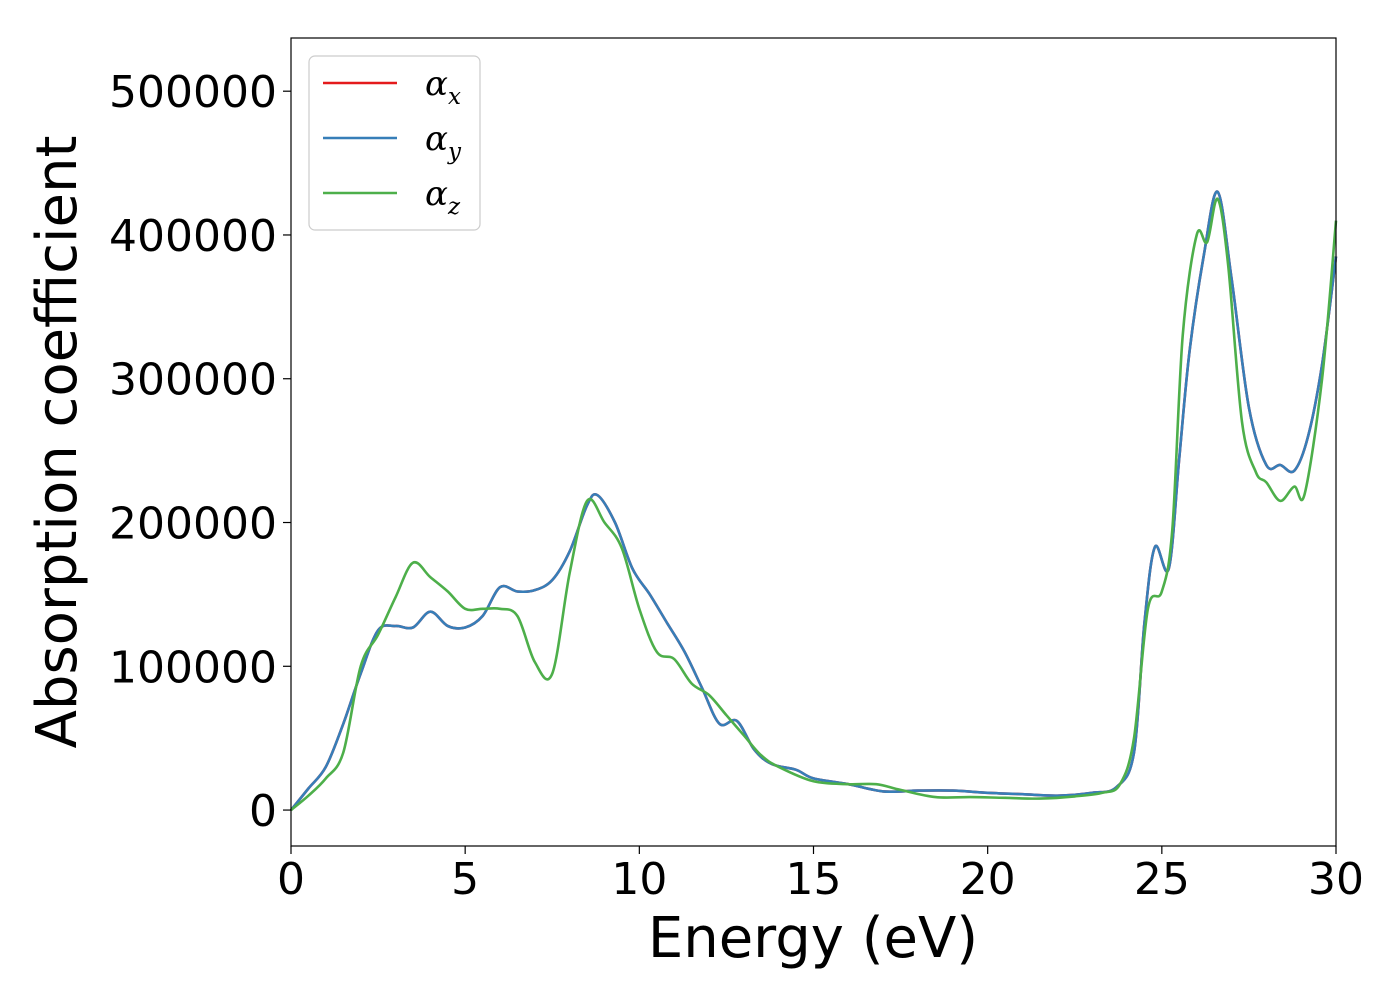 The image size is (1400, 1000). Describe the element at coordinates (988, 879) in the screenshot. I see `x-tick-label: 20` at that location.